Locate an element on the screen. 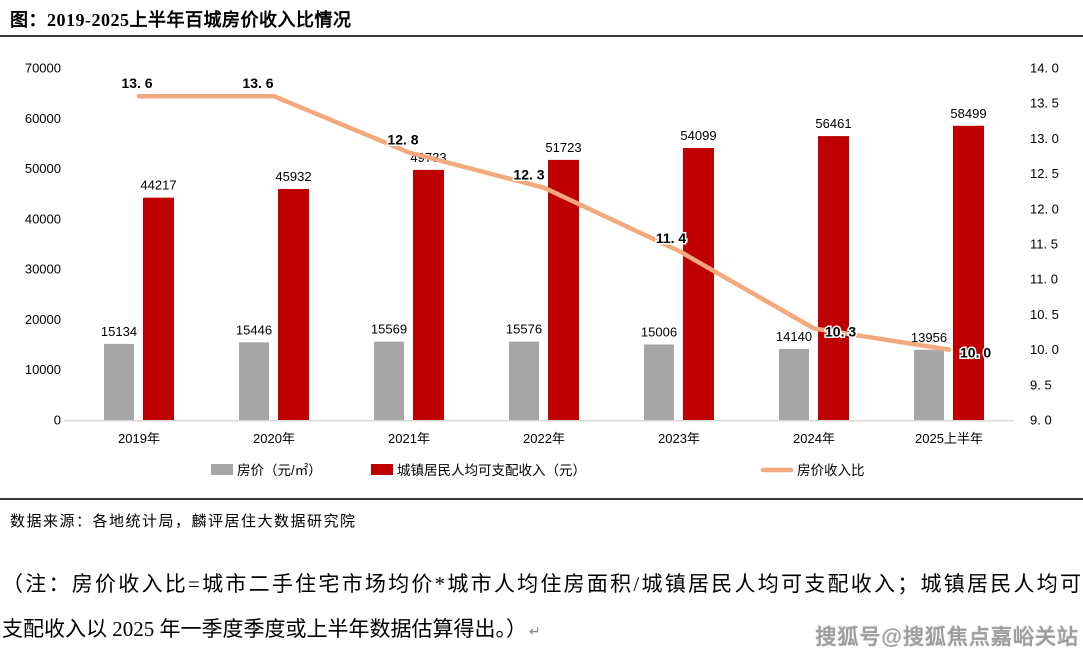 The width and height of the screenshot is (1083, 655). x-axis-category-label: 2022年 is located at coordinates (544, 438).